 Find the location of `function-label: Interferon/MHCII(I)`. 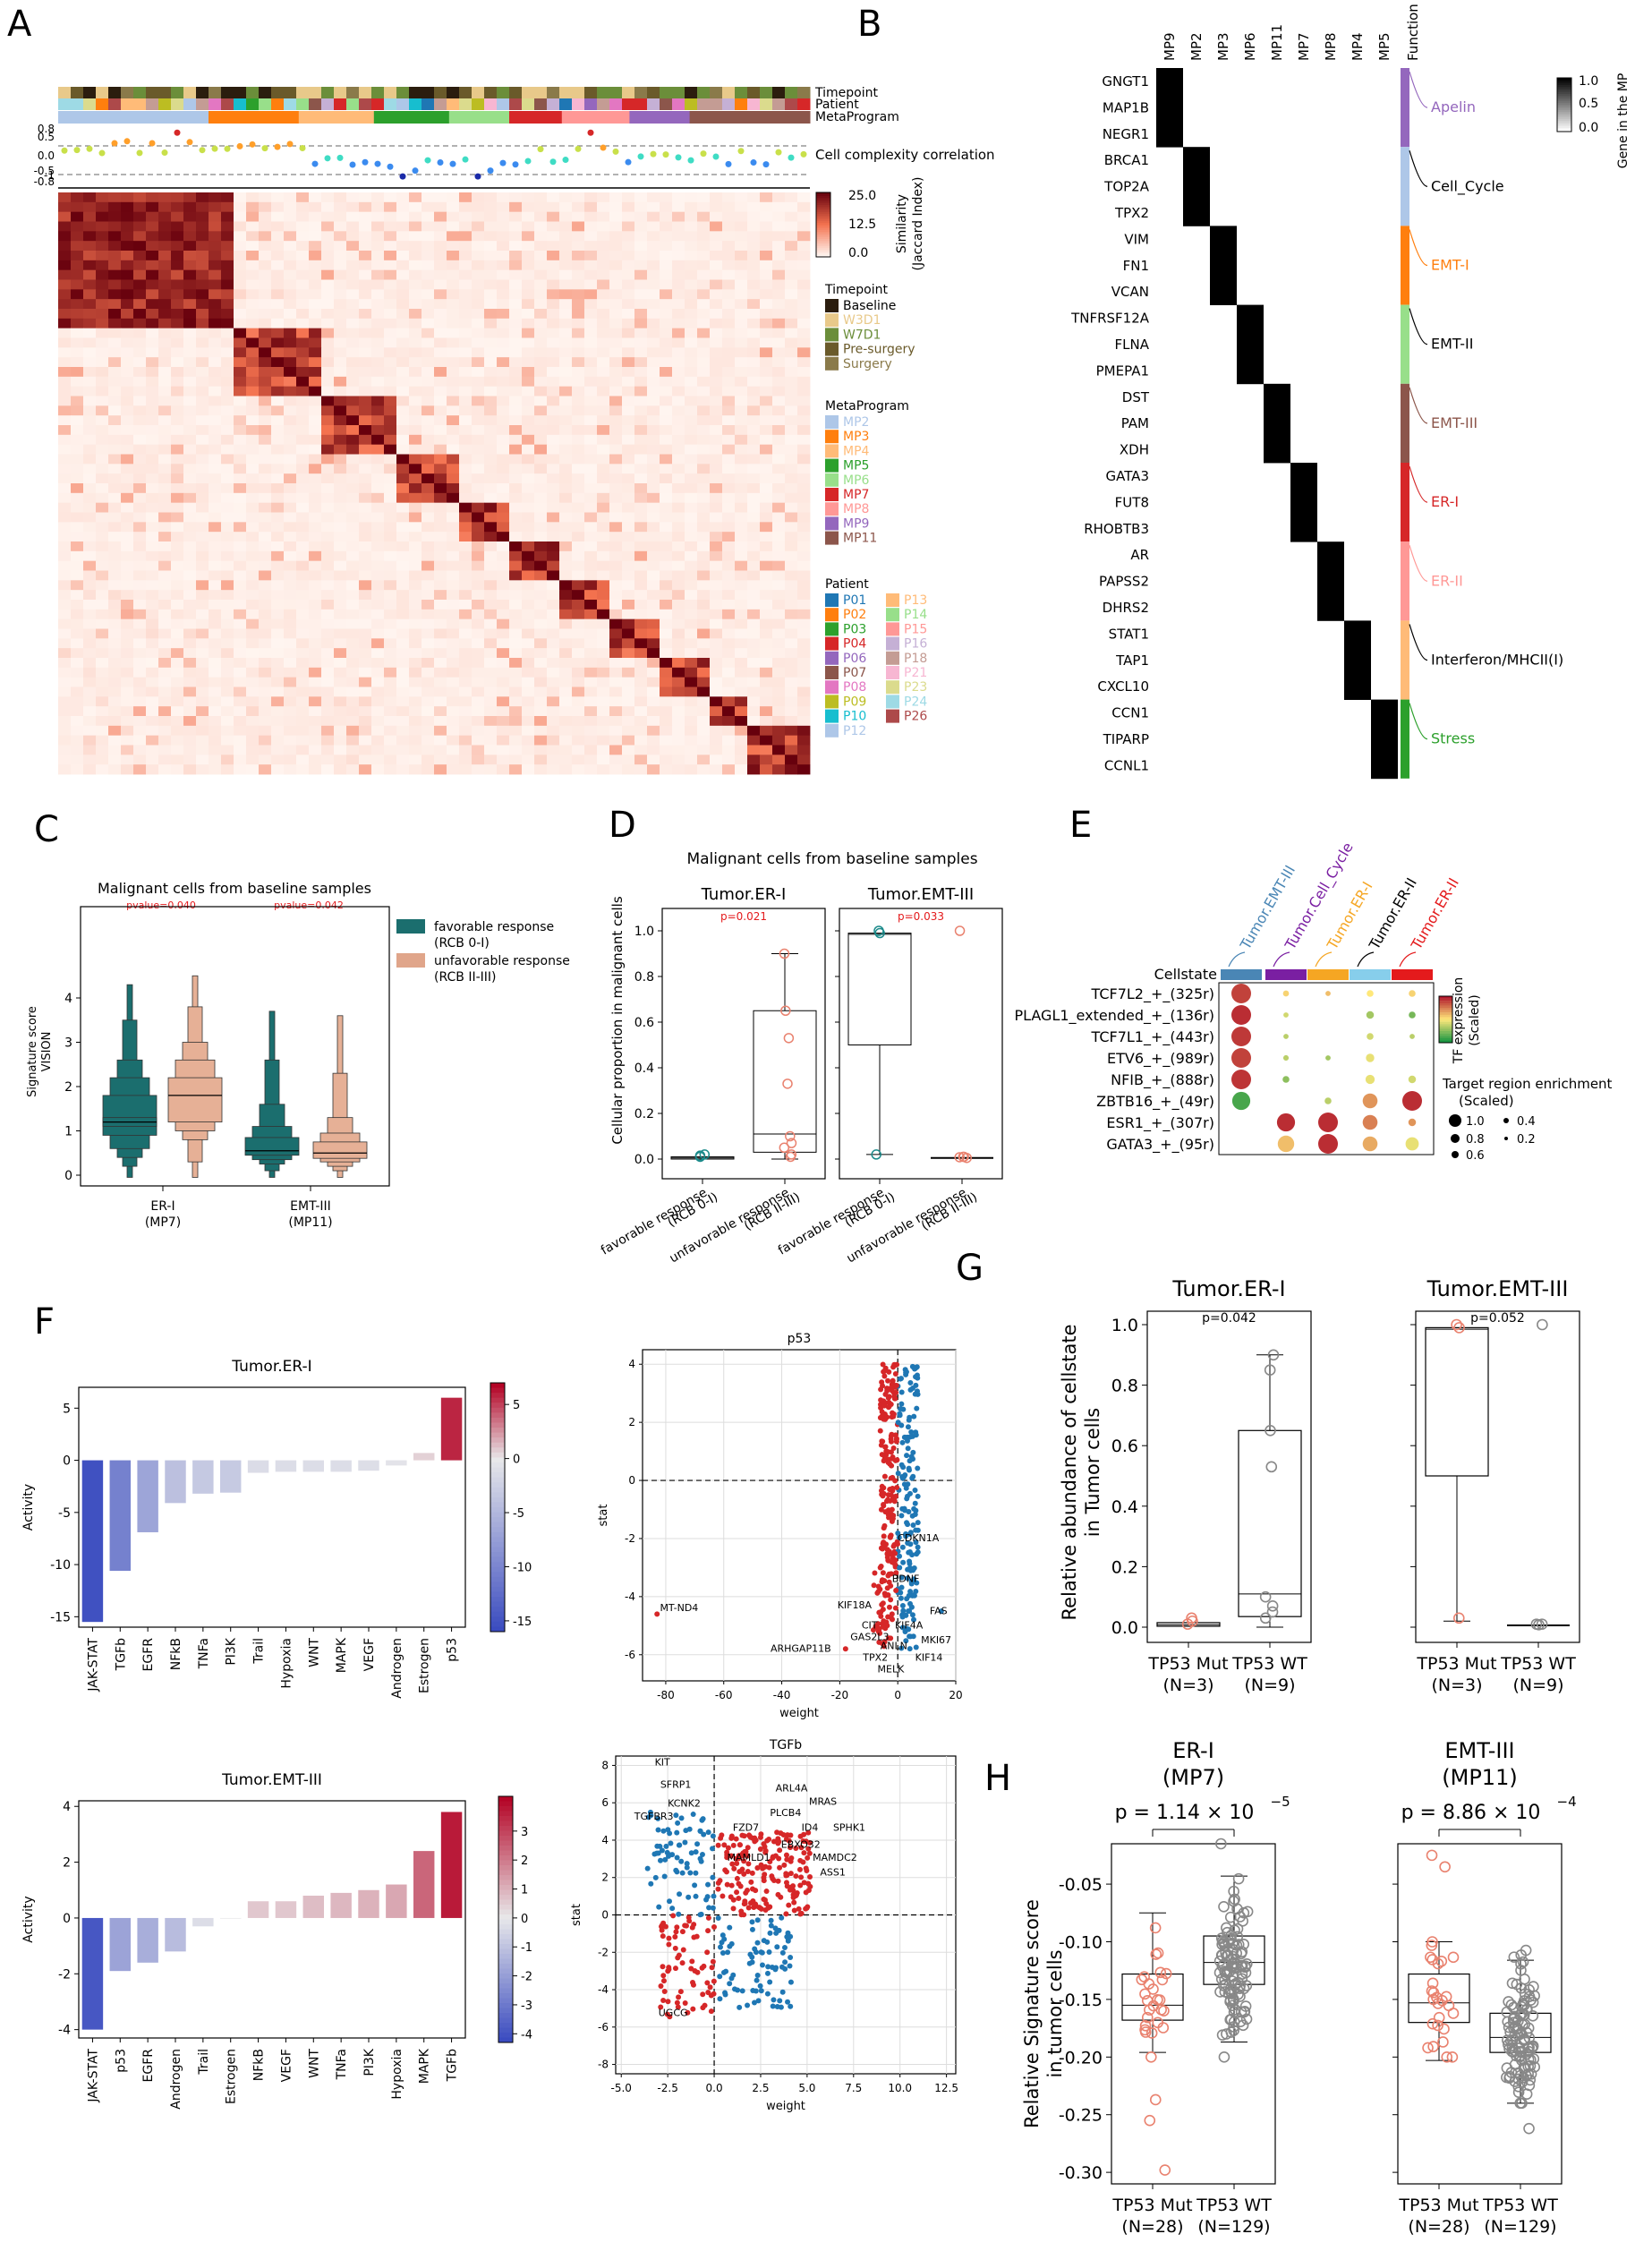

function-label: Interferon/MHCII(I) is located at coordinates (1497, 660).